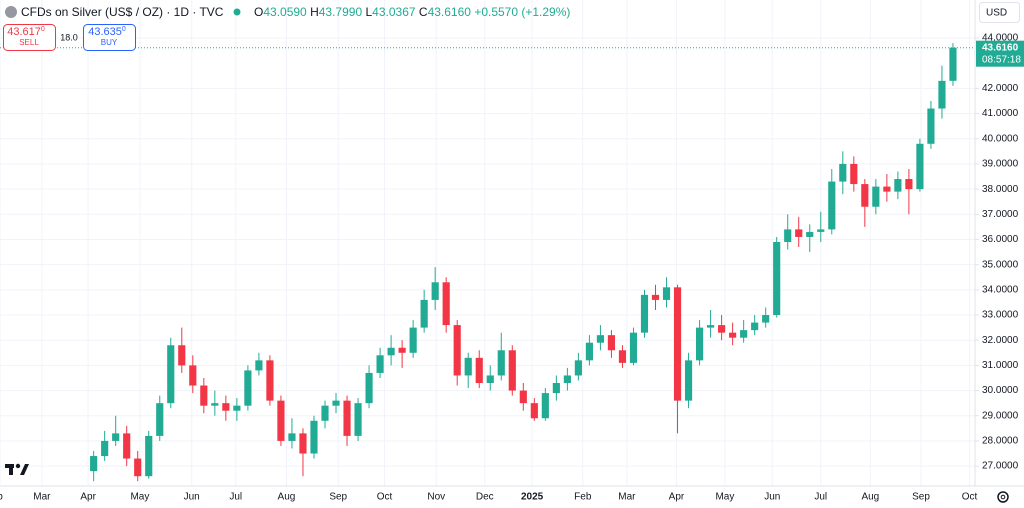  What do you see at coordinates (820, 497) in the screenshot?
I see `x-tick-label: Jul` at bounding box center [820, 497].